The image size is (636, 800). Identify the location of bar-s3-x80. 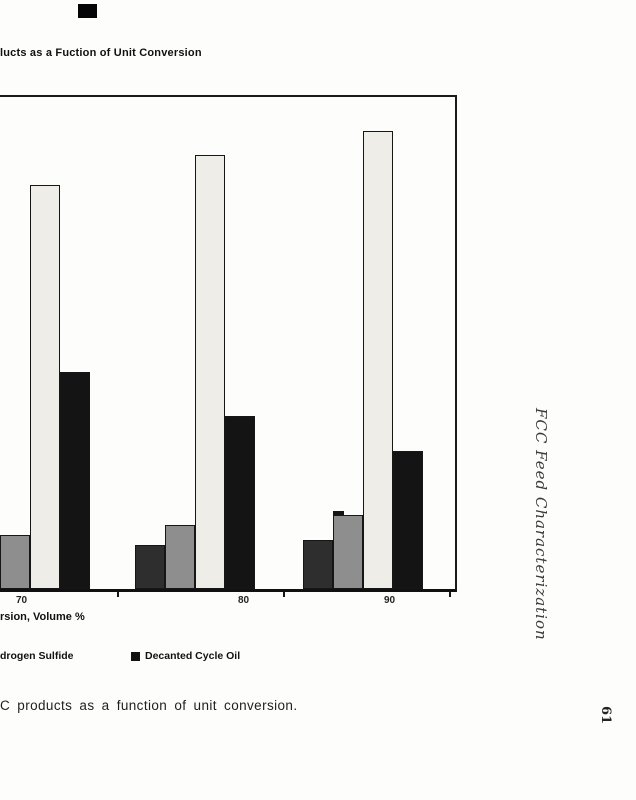
(210, 372).